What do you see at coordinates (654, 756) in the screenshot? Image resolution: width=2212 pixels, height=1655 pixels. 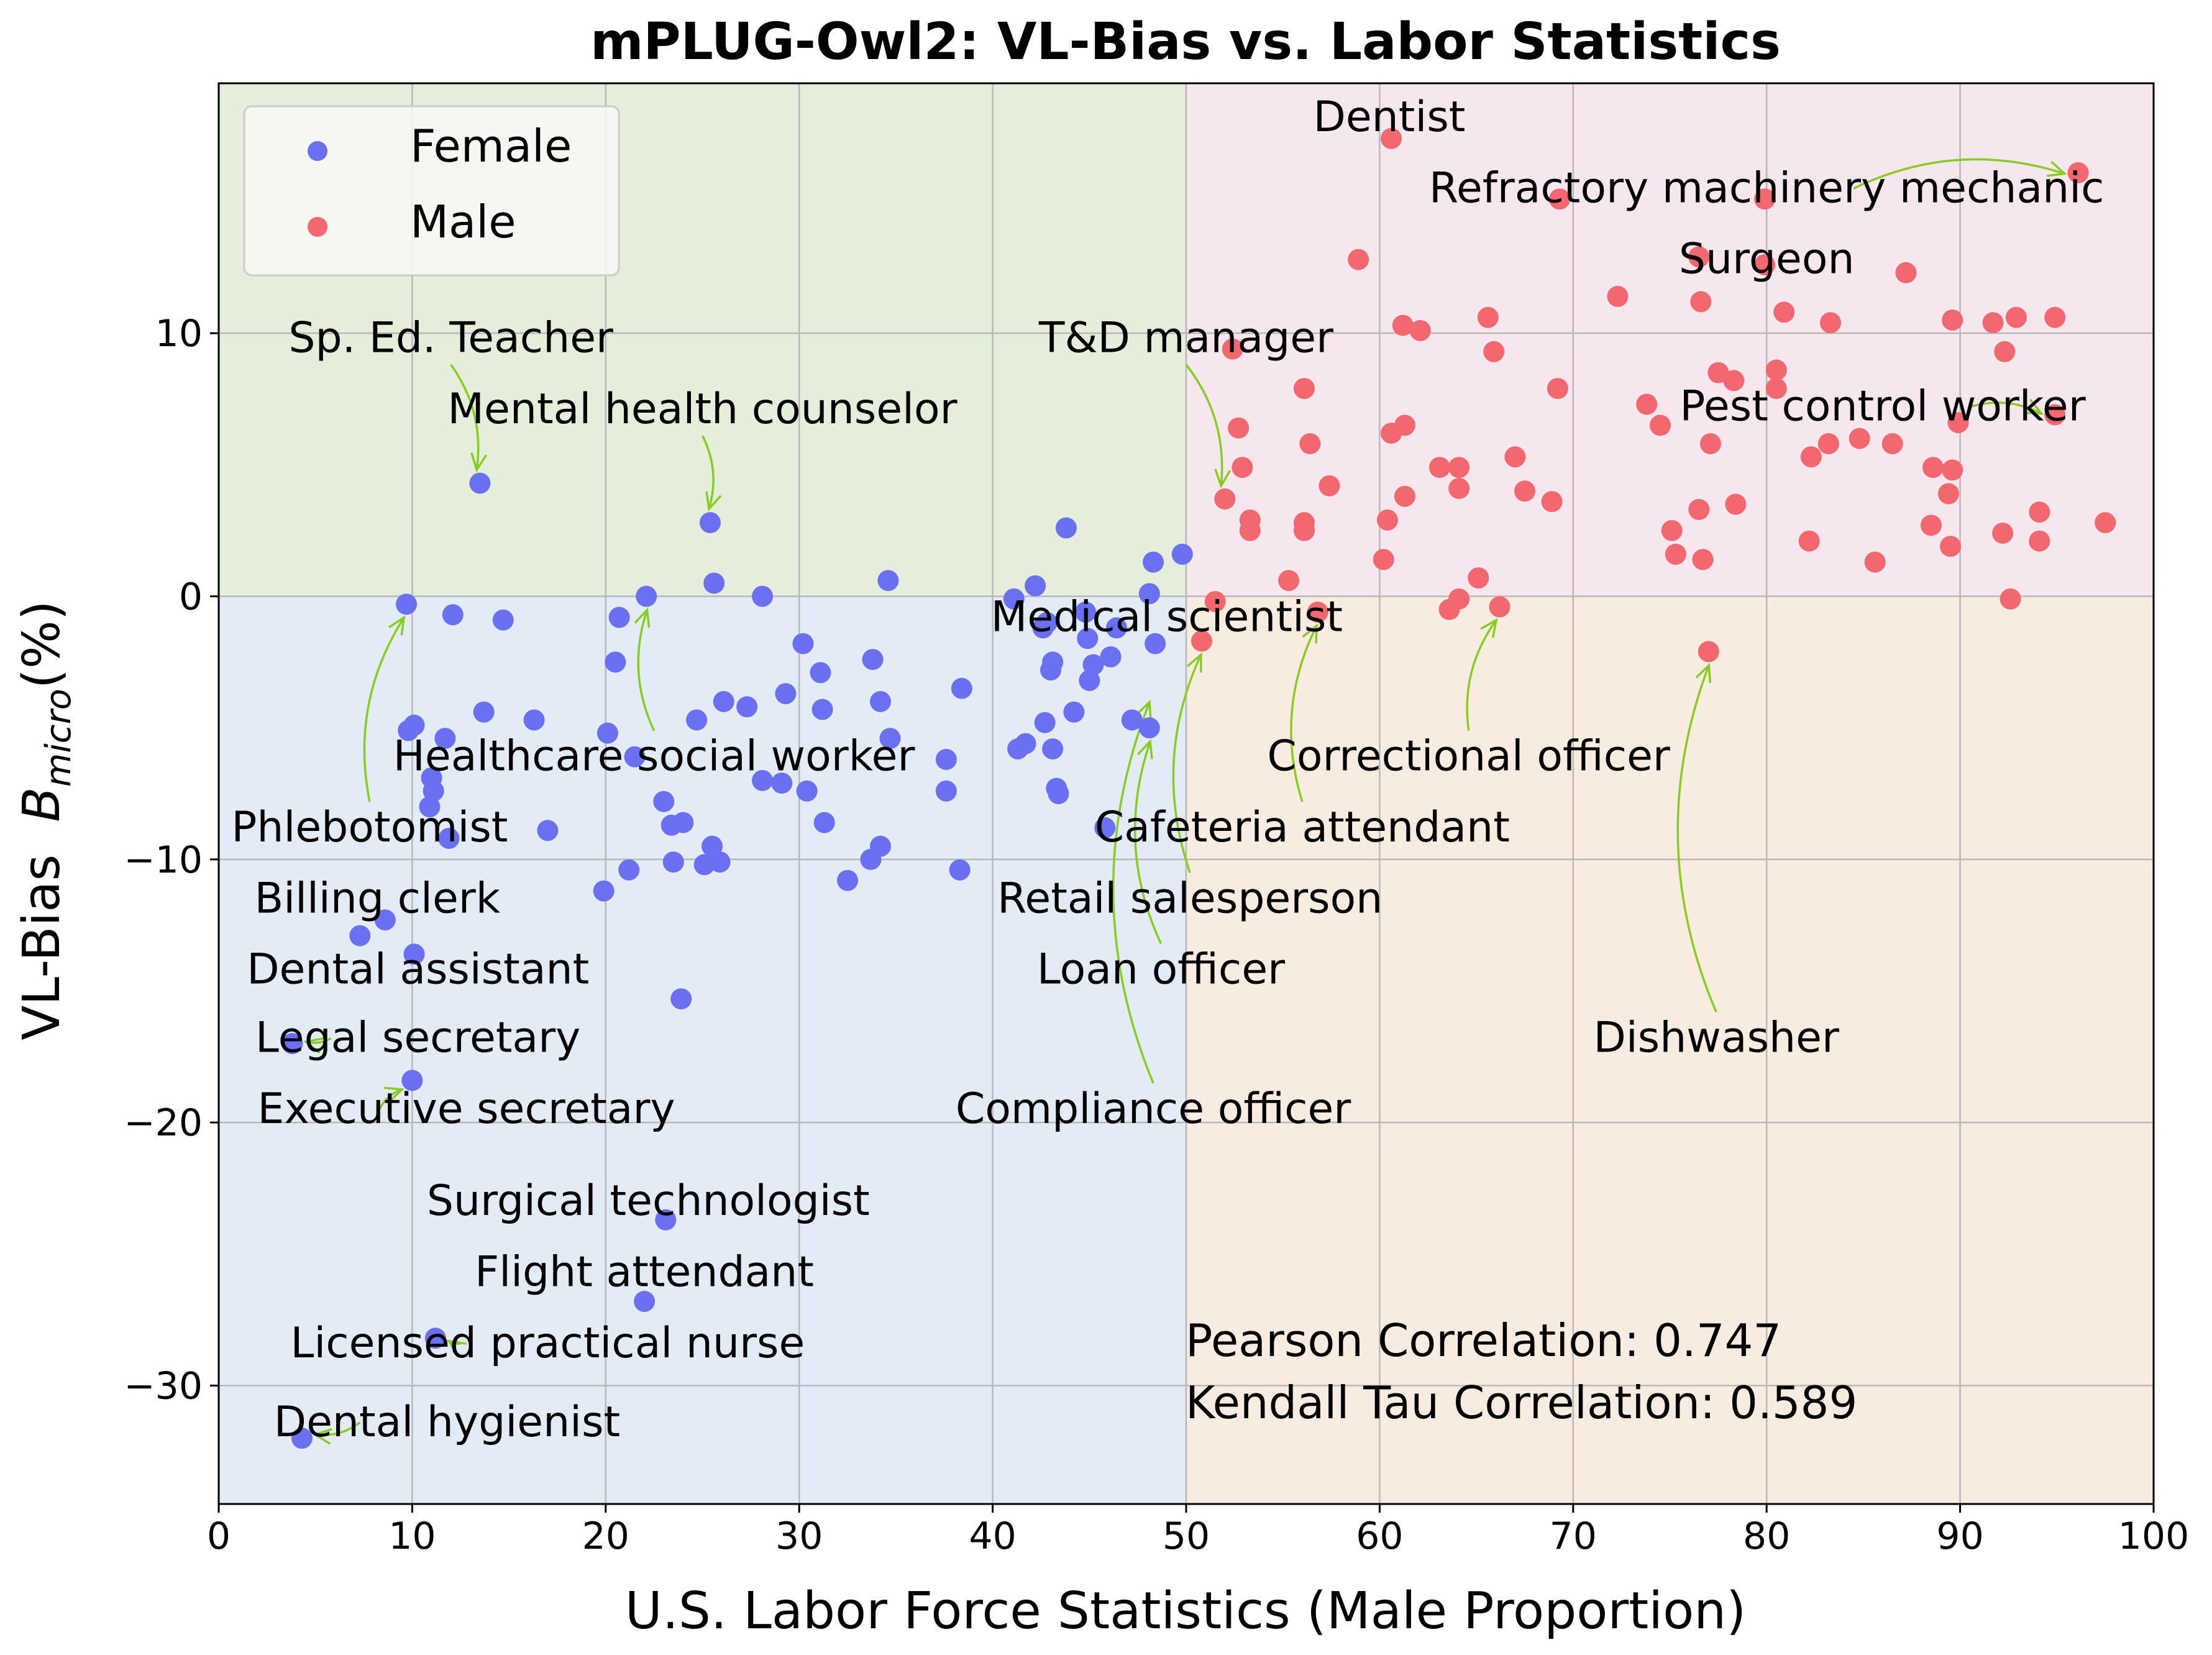 I see `annotation-label: Healthcare social worker` at bounding box center [654, 756].